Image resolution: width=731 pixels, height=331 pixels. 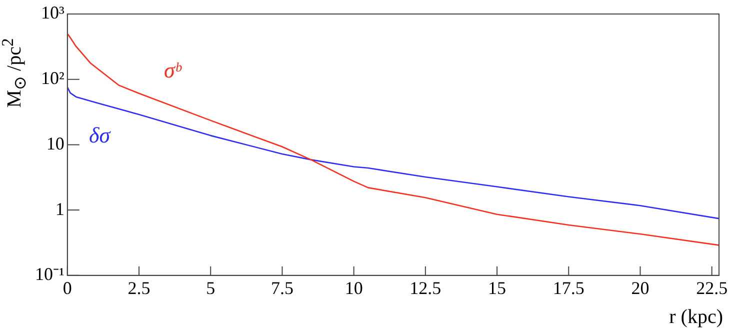 What do you see at coordinates (100, 135) in the screenshot?
I see `series-label: δσ` at bounding box center [100, 135].